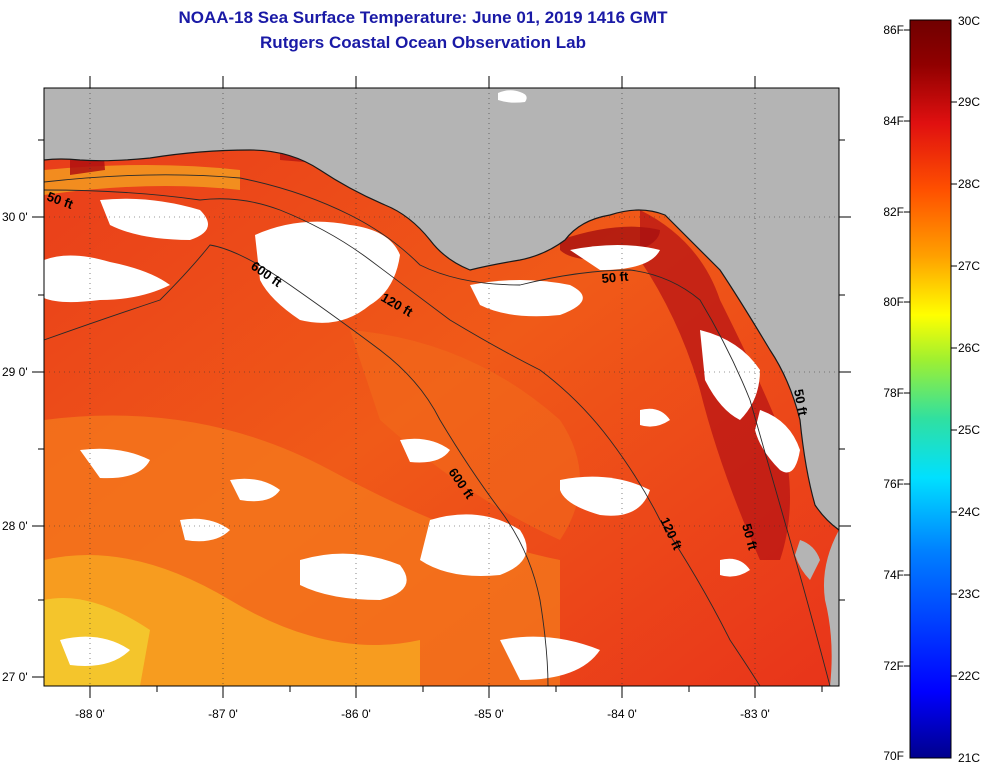 The image size is (992, 770). I want to click on fahrenheit-label: 84F, so click(893, 121).